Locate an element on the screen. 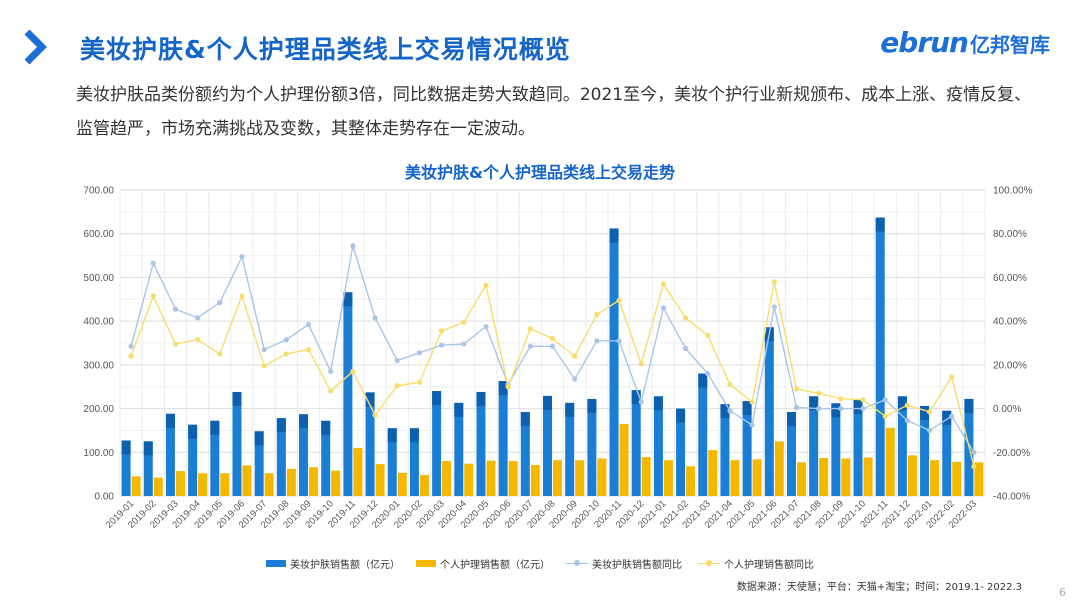 The width and height of the screenshot is (1080, 608). y-right-tick-label: 0.00% is located at coordinates (1007, 409).